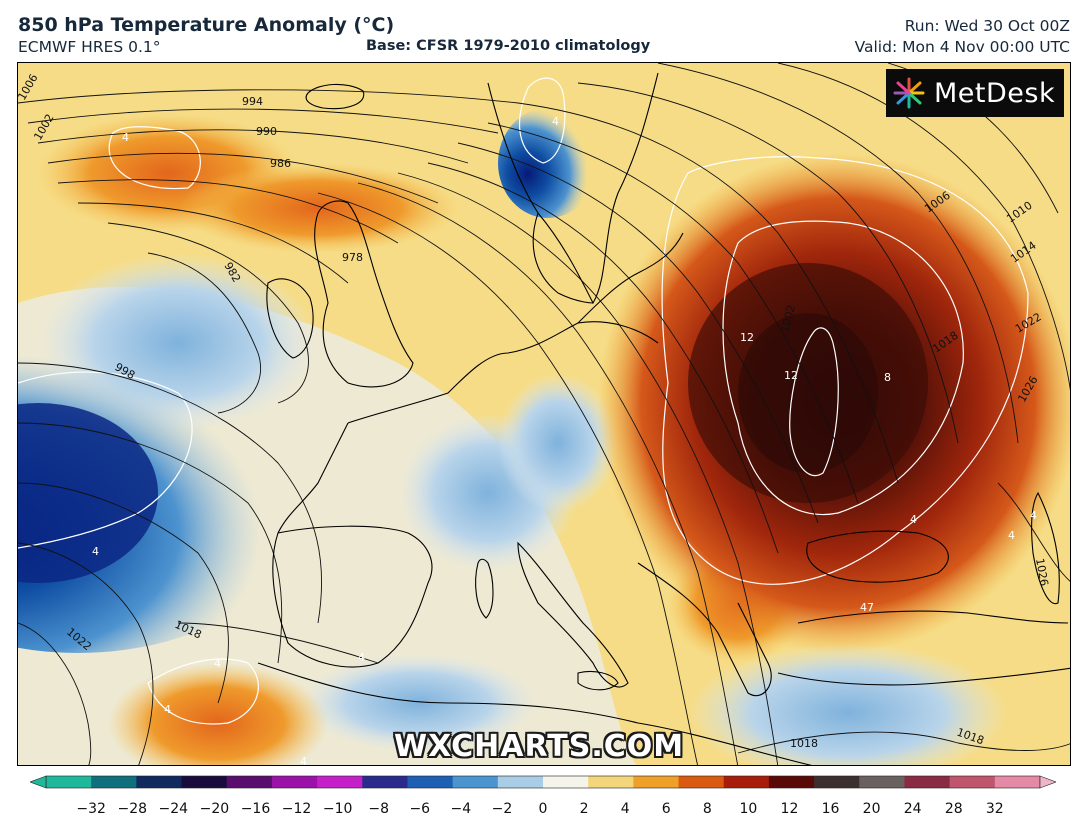 This screenshot has width=1088, height=836. What do you see at coordinates (38, 782) in the screenshot?
I see `colorbar-min-arrow` at bounding box center [38, 782].